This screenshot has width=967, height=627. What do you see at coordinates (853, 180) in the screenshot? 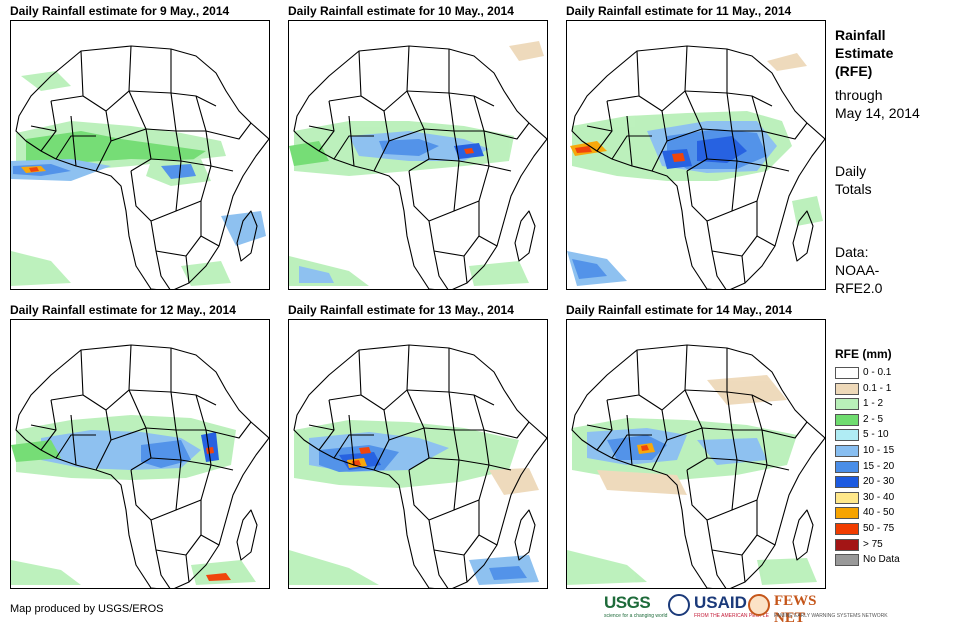
I see `side-daily: Daily Totals` at bounding box center [853, 180].